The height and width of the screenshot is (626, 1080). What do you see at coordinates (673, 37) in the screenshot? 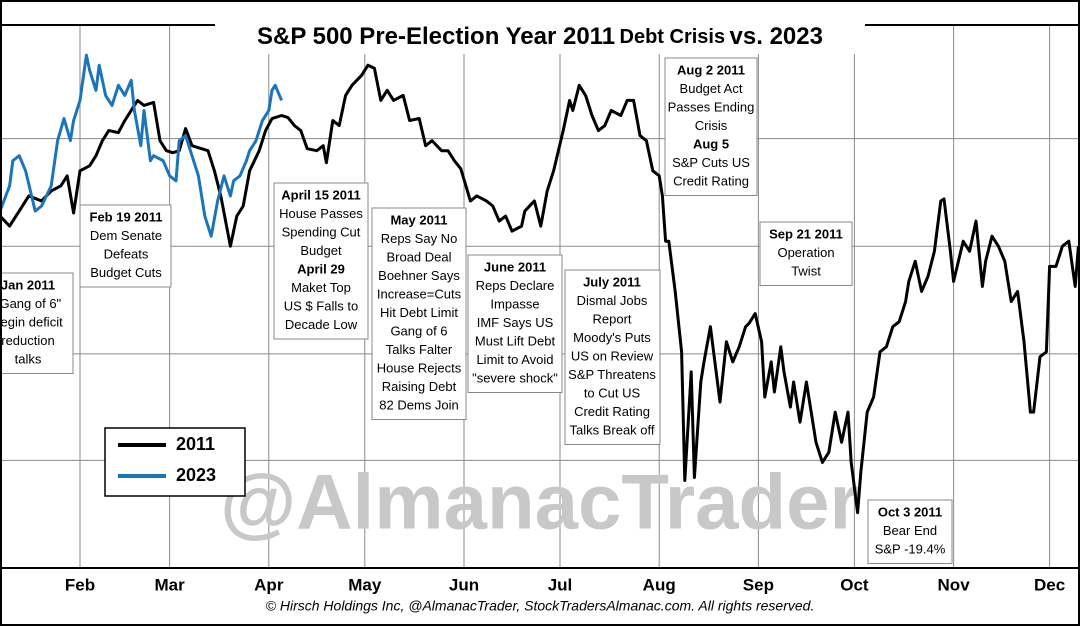
I see `title-part: Debt Crisis` at bounding box center [673, 37].